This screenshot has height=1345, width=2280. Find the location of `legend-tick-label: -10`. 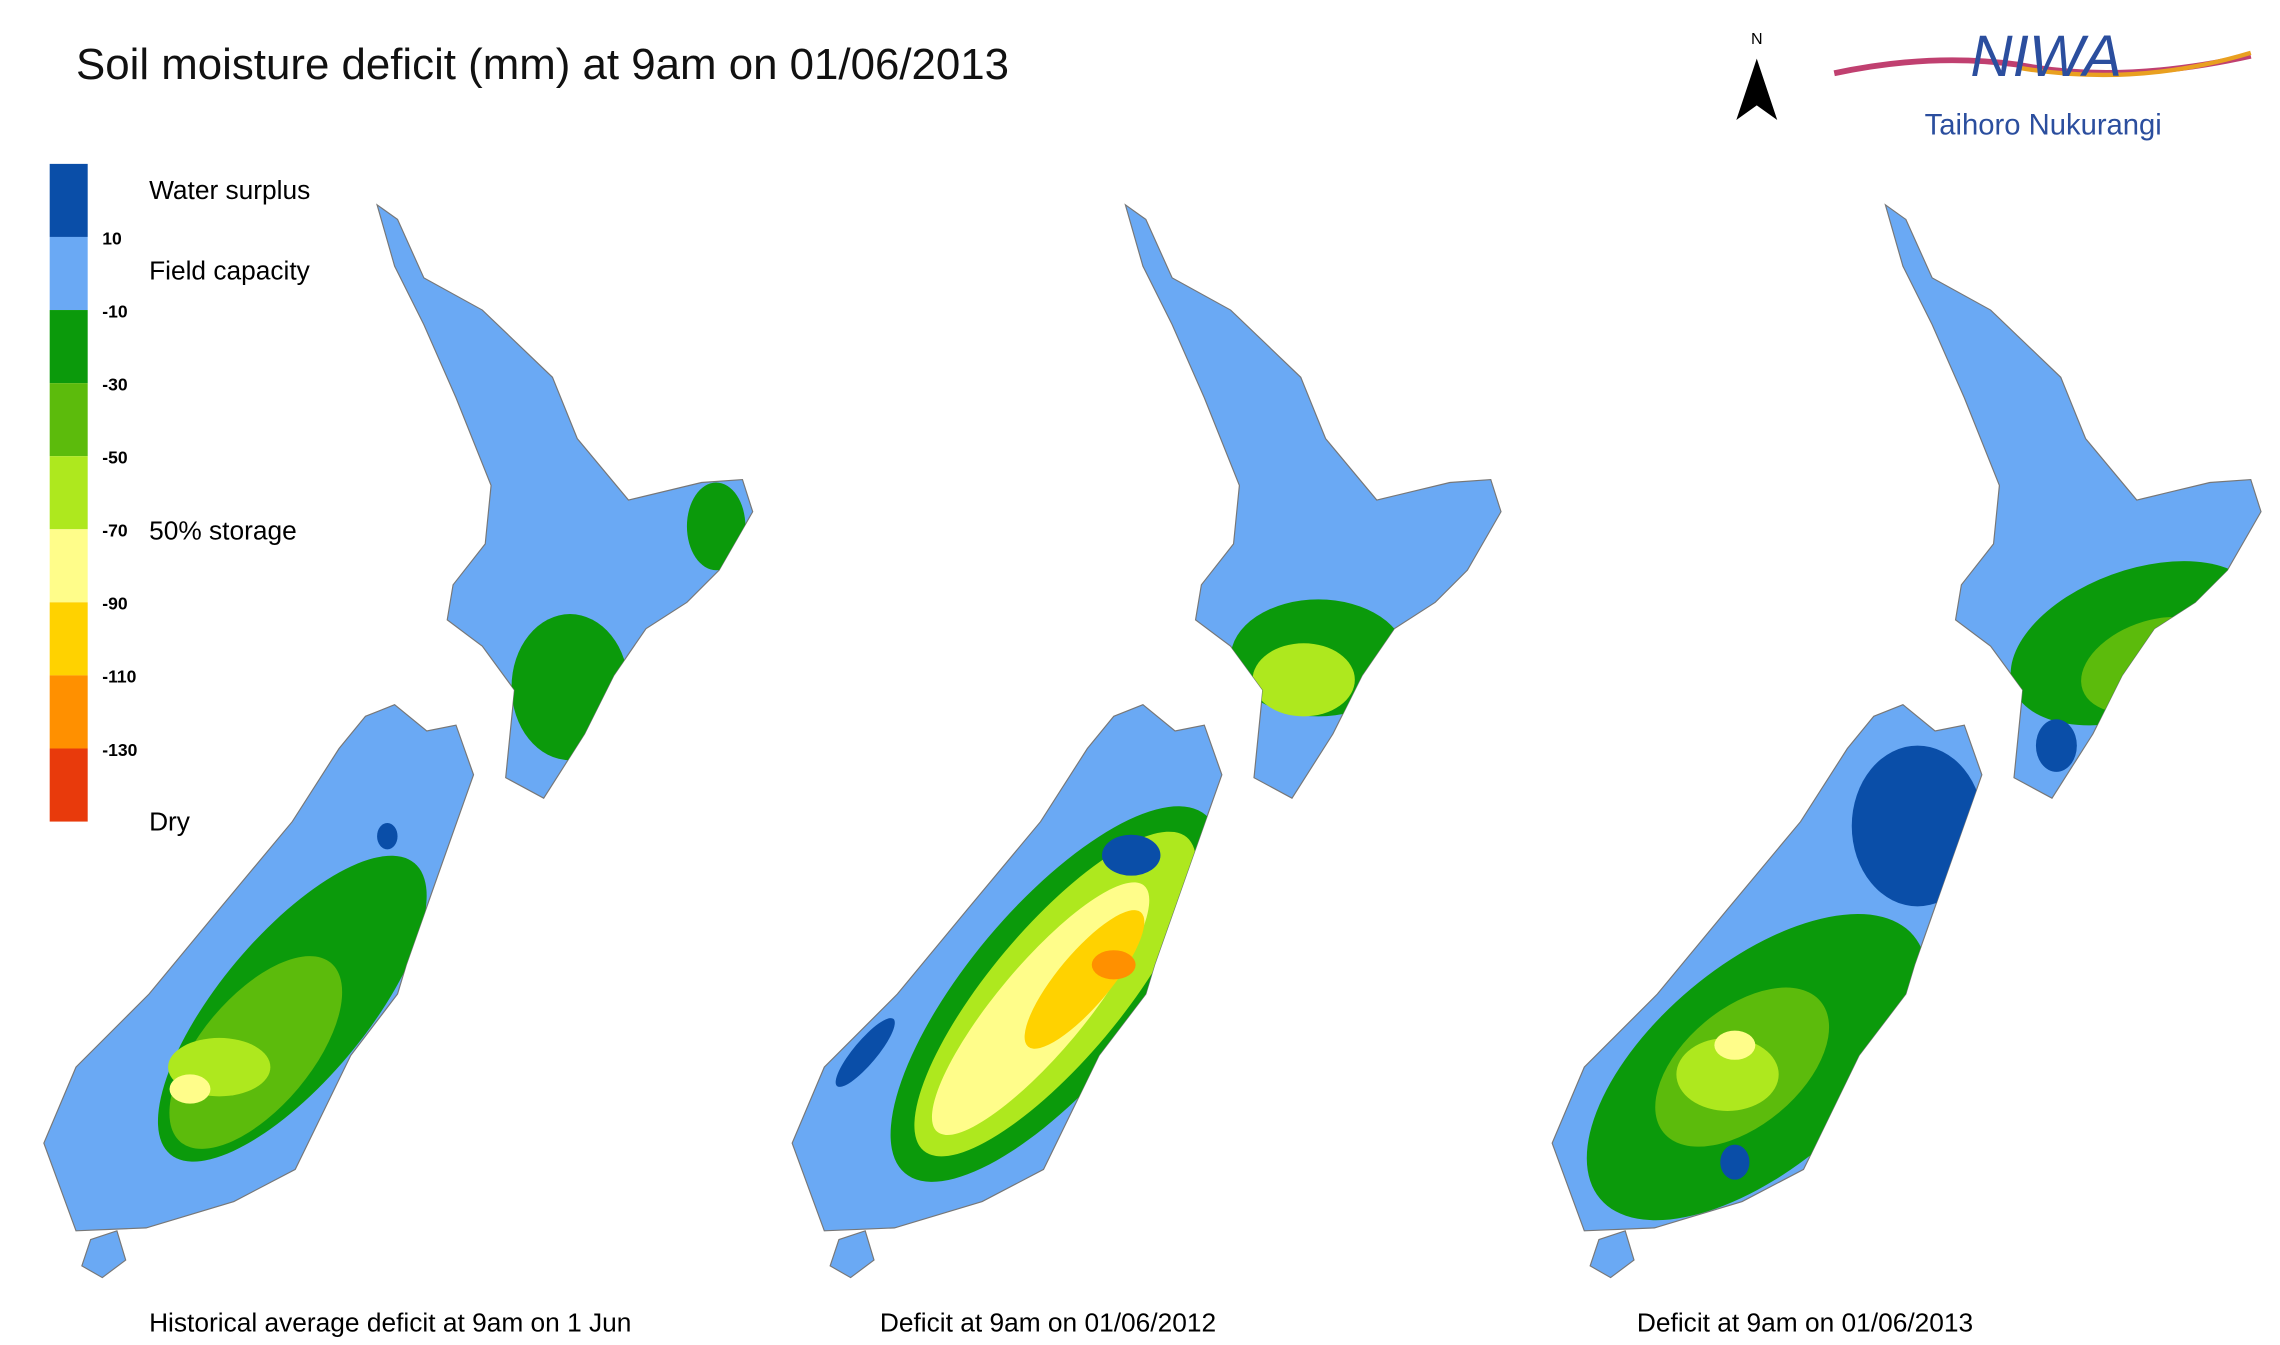

legend-tick-label: -10 is located at coordinates (115, 311).